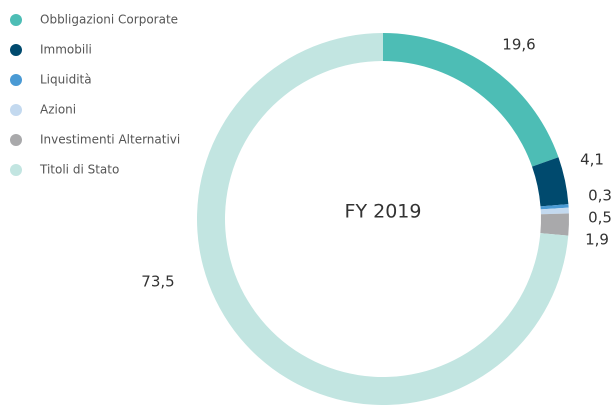 This screenshot has width=615, height=406. I want to click on legend-label: Investimenti Alternativi, so click(110, 140).